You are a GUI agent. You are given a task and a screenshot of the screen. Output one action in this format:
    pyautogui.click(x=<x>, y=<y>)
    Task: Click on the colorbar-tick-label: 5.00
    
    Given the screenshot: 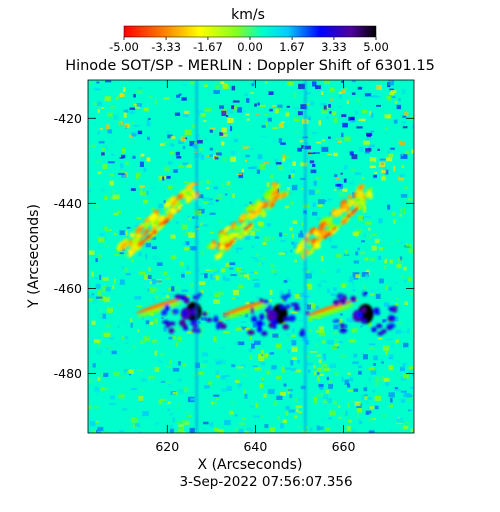 What is the action you would take?
    pyautogui.click(x=376, y=47)
    